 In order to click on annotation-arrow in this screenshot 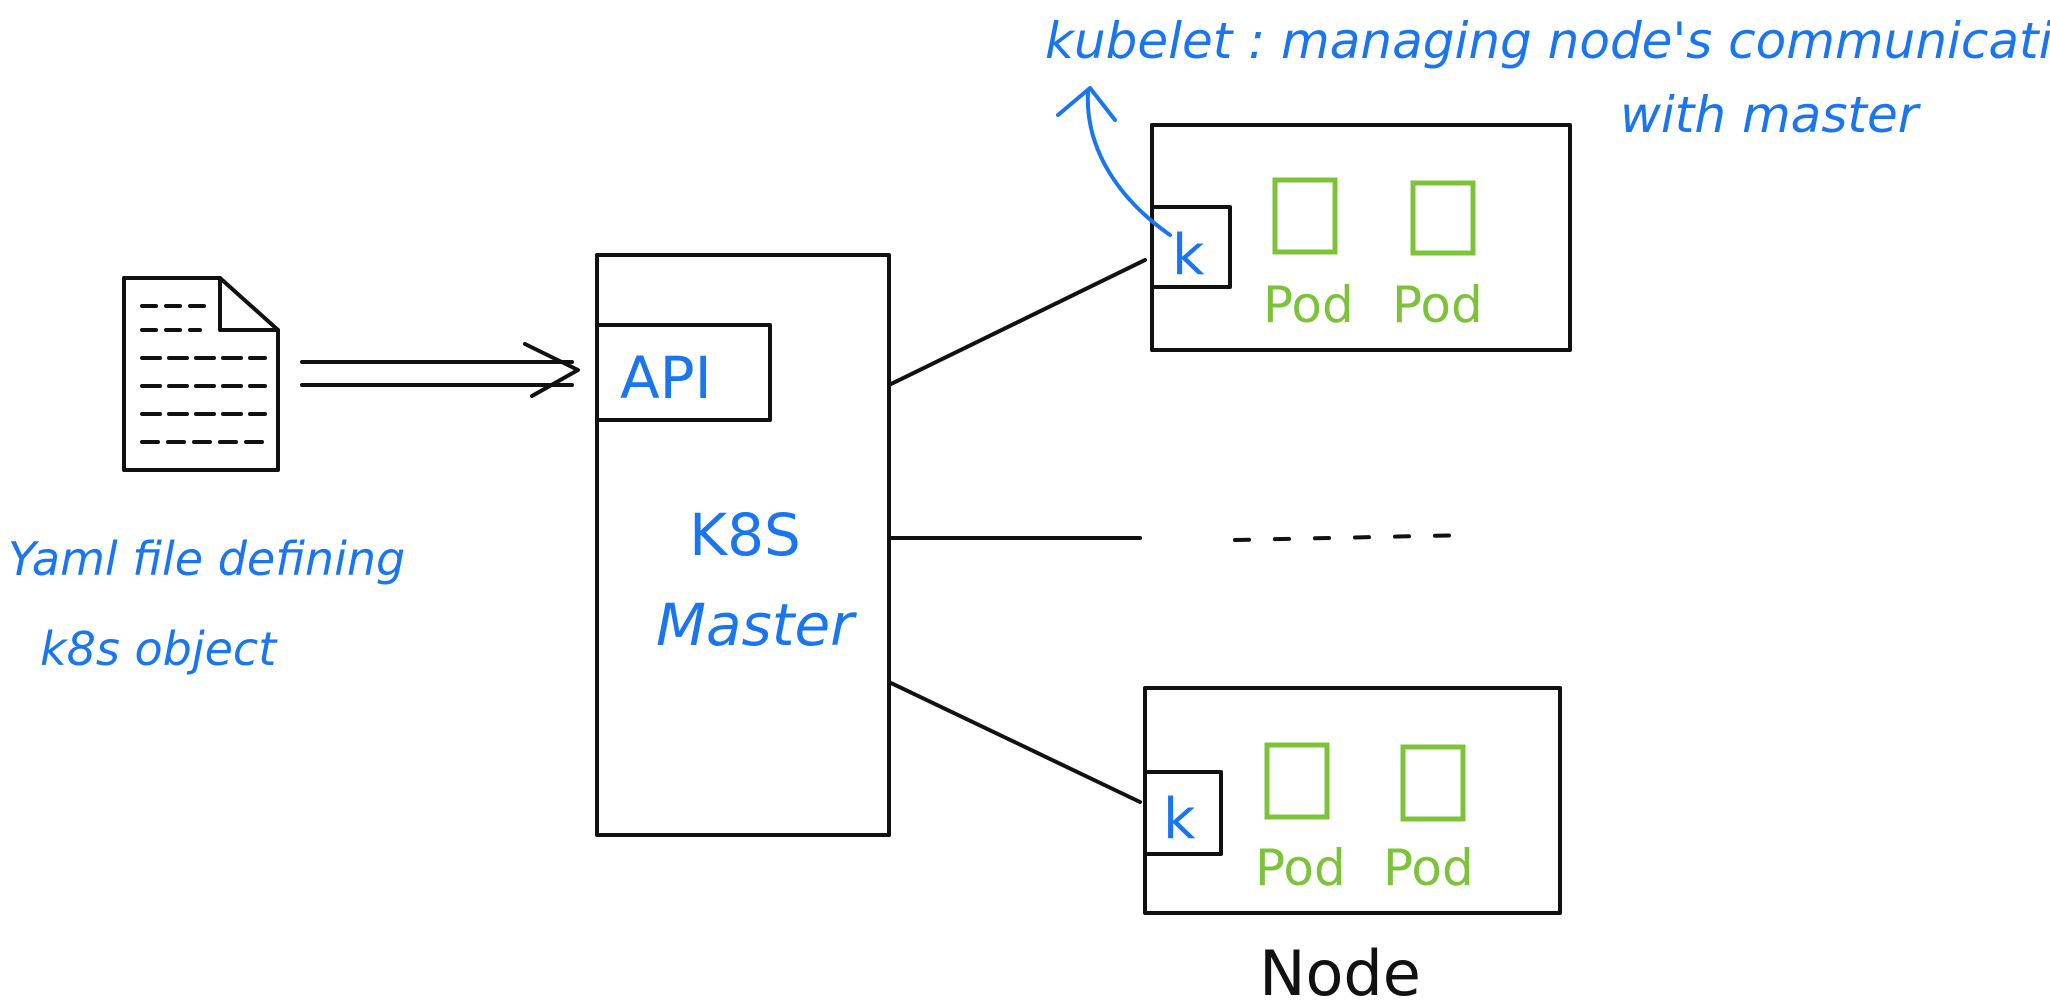, I will do `click(1114, 161)`.